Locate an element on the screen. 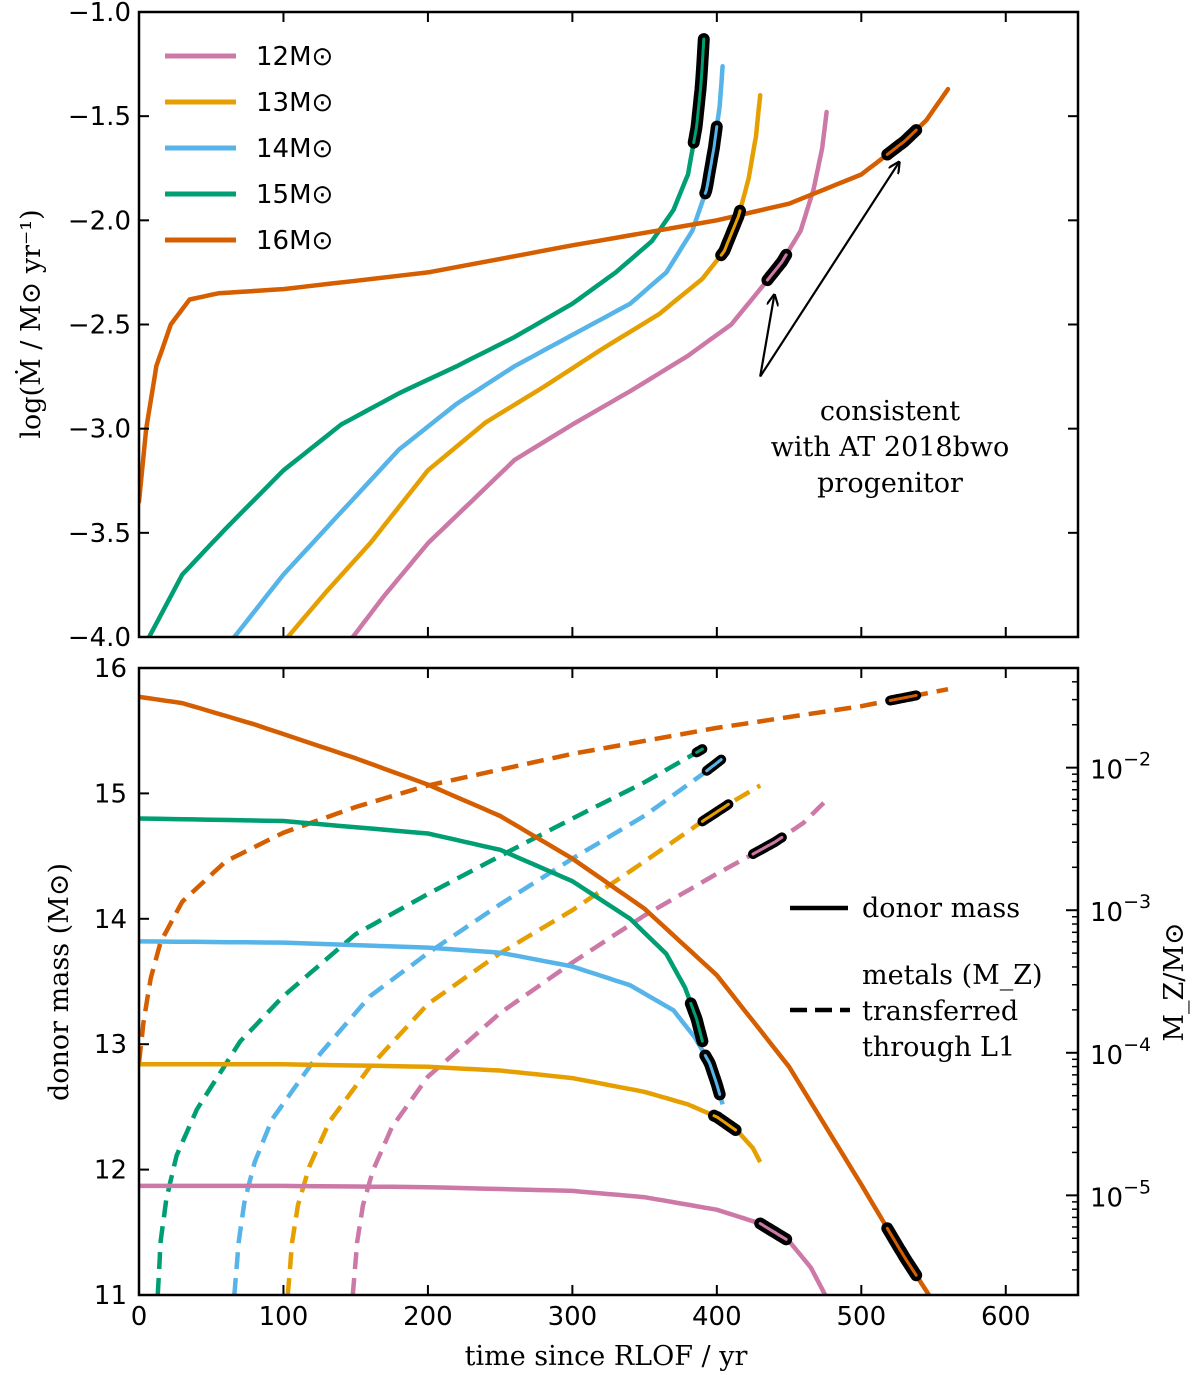  bottom-ytick-label-5: 16 is located at coordinates (110, 669).